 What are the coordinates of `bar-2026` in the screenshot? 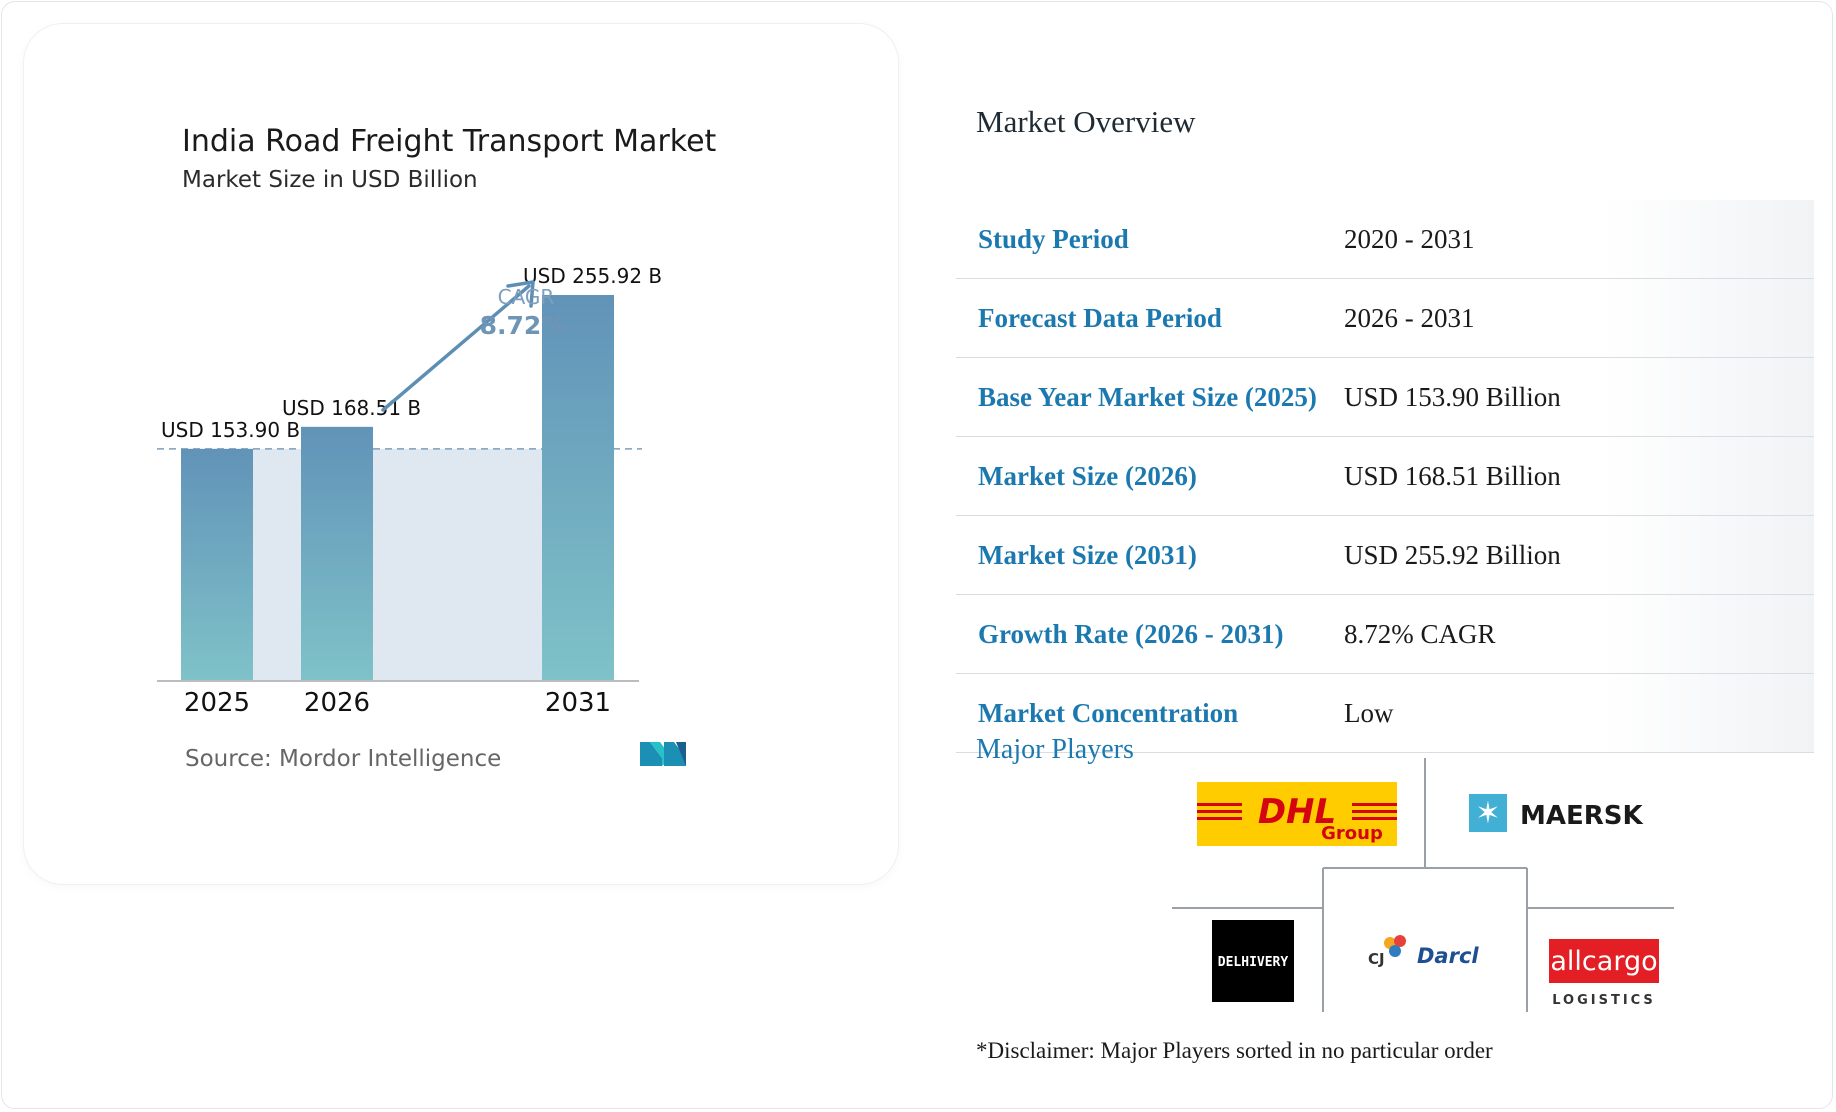 It's located at (337, 553).